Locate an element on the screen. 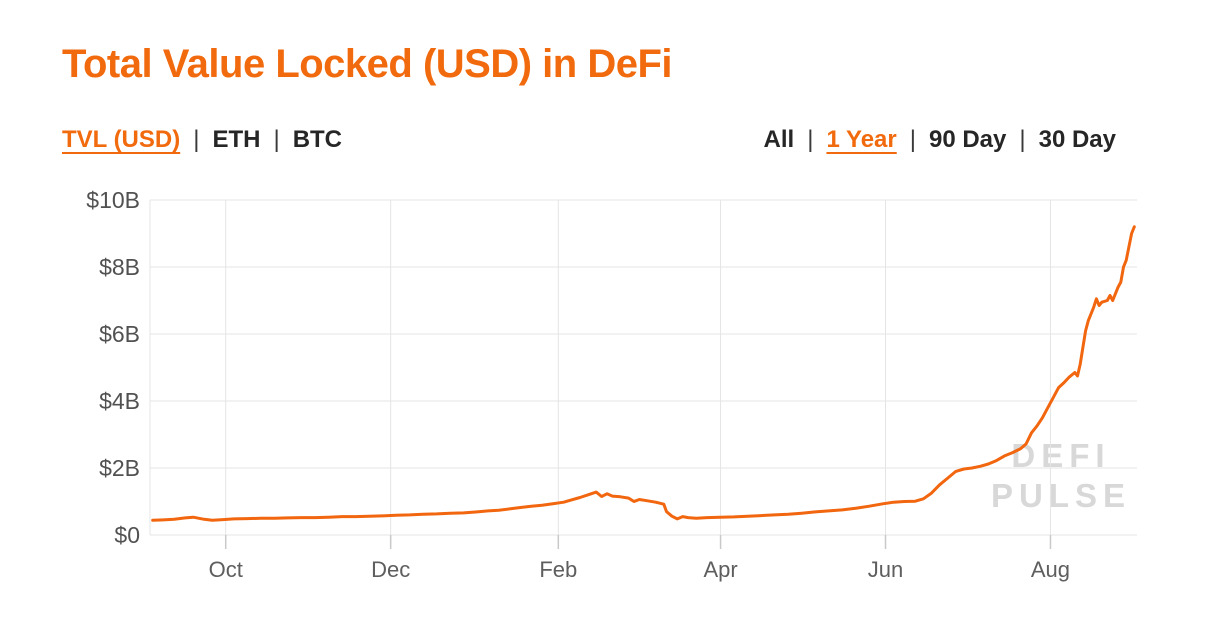  watermark-line-2: PULSE is located at coordinates (1061, 495).